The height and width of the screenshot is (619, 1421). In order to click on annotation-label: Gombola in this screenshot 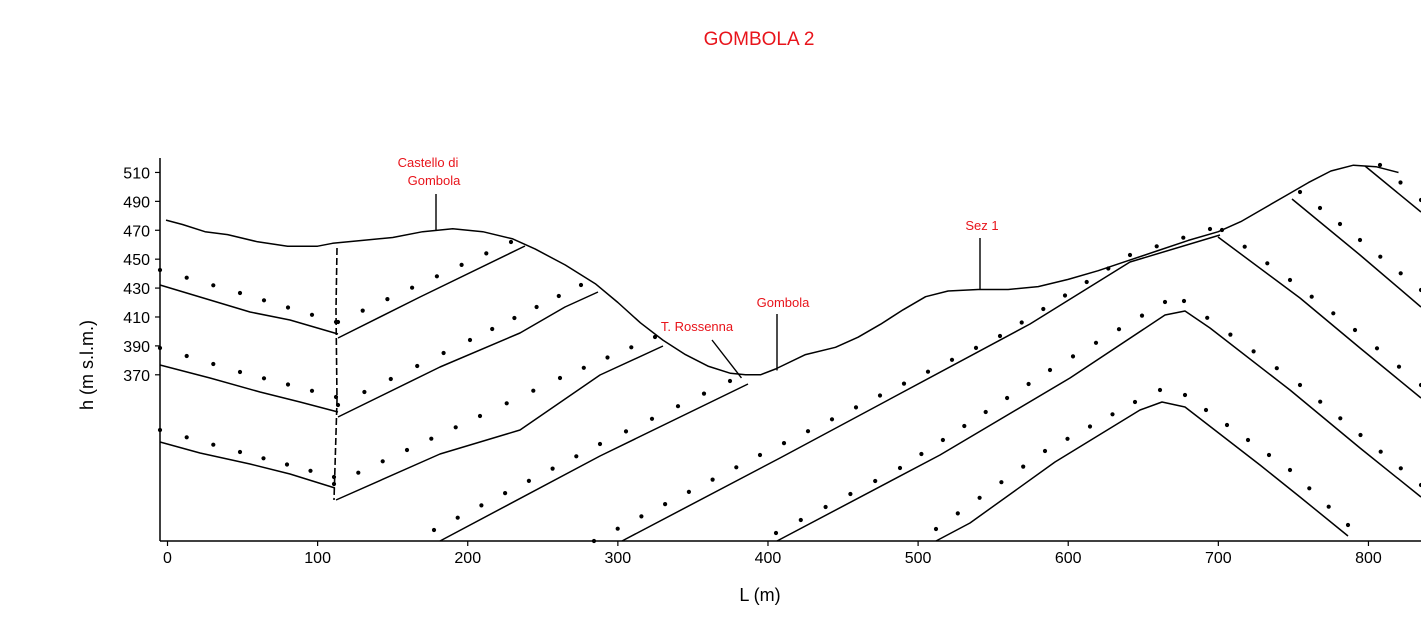, I will do `click(783, 333)`.